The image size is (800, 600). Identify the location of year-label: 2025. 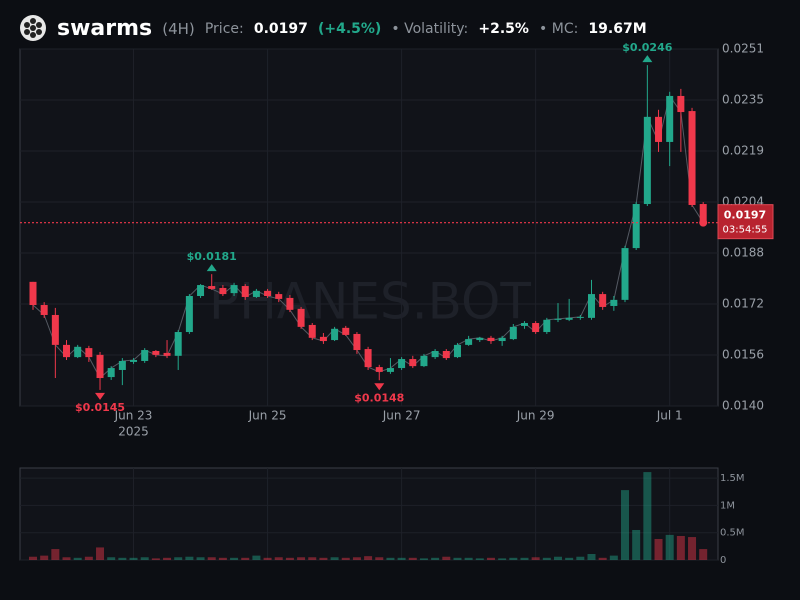
(133, 432).